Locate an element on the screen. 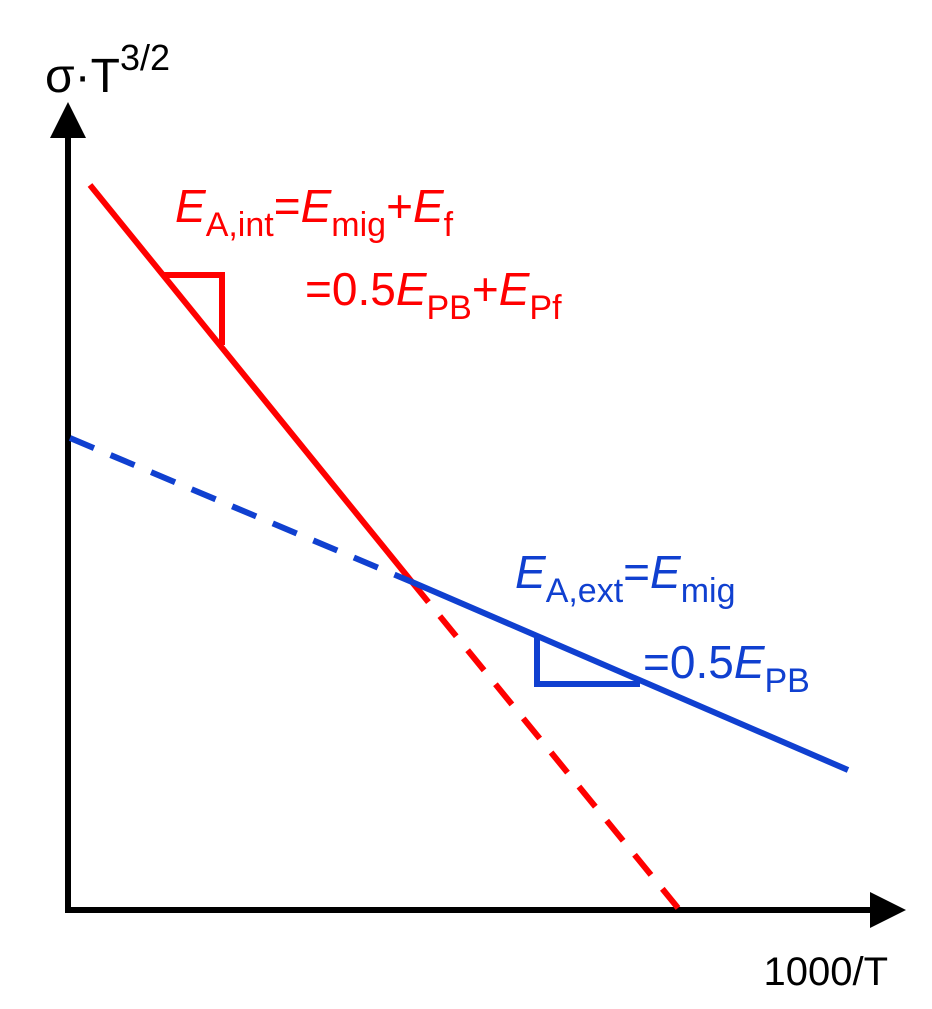 The height and width of the screenshot is (1009, 932). intrinsic-line is located at coordinates (251, 383).